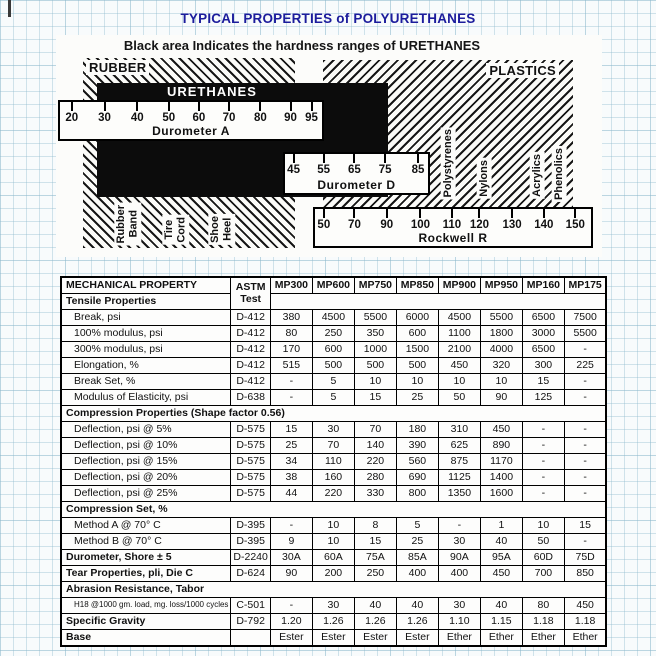 The image size is (656, 656). Describe the element at coordinates (229, 118) in the screenshot. I see `scale-tick-label: 70` at that location.